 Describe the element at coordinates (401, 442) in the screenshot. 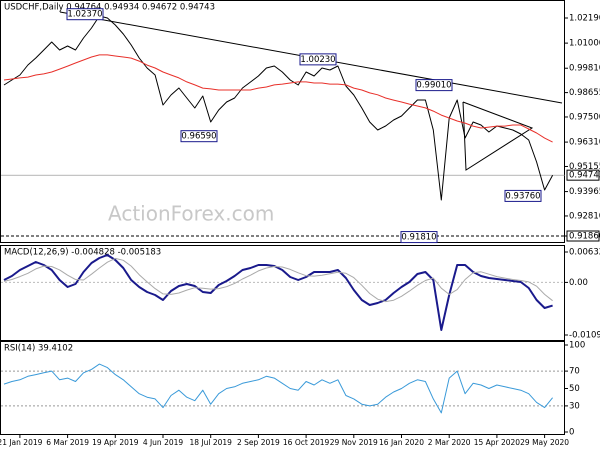

I see `x-tick-label: 16 Jan 2020` at that location.